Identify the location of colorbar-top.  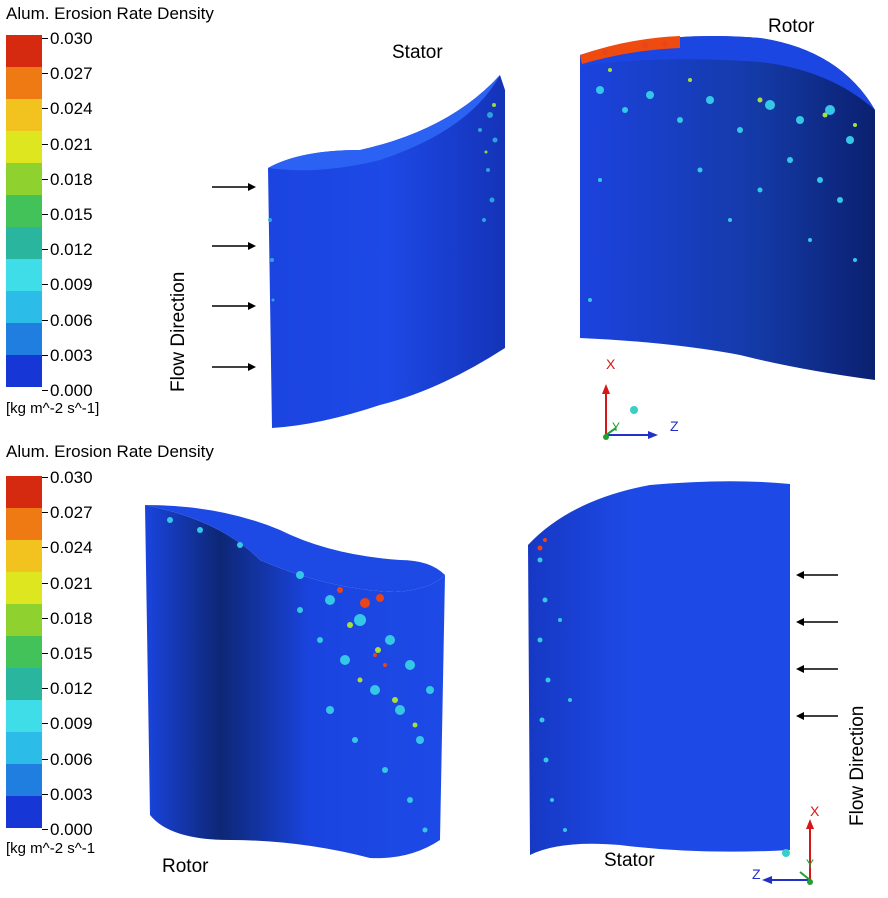
(24, 211).